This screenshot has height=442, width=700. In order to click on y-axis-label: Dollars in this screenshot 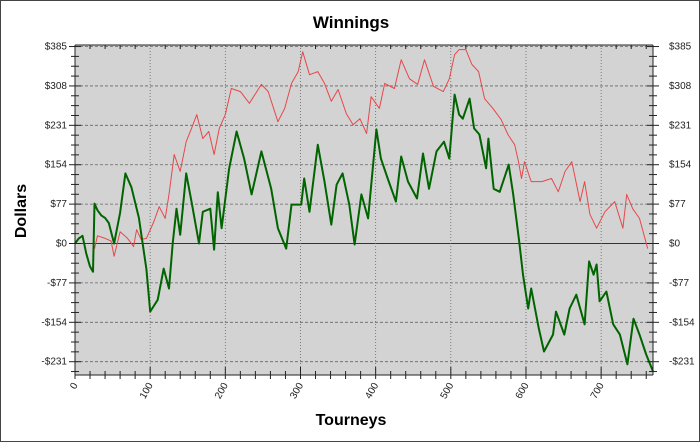, I will do `click(21, 211)`.